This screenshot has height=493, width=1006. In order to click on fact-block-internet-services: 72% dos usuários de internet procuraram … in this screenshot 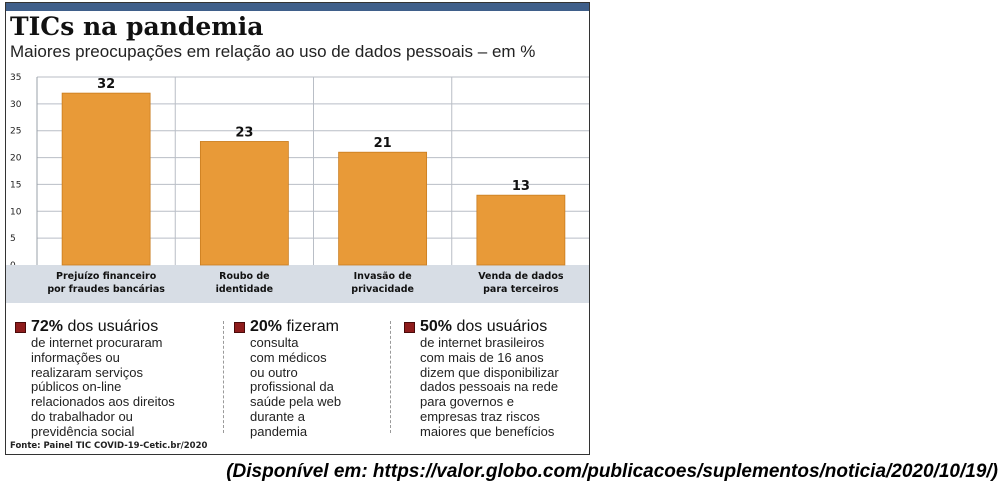, I will do `click(115, 379)`.